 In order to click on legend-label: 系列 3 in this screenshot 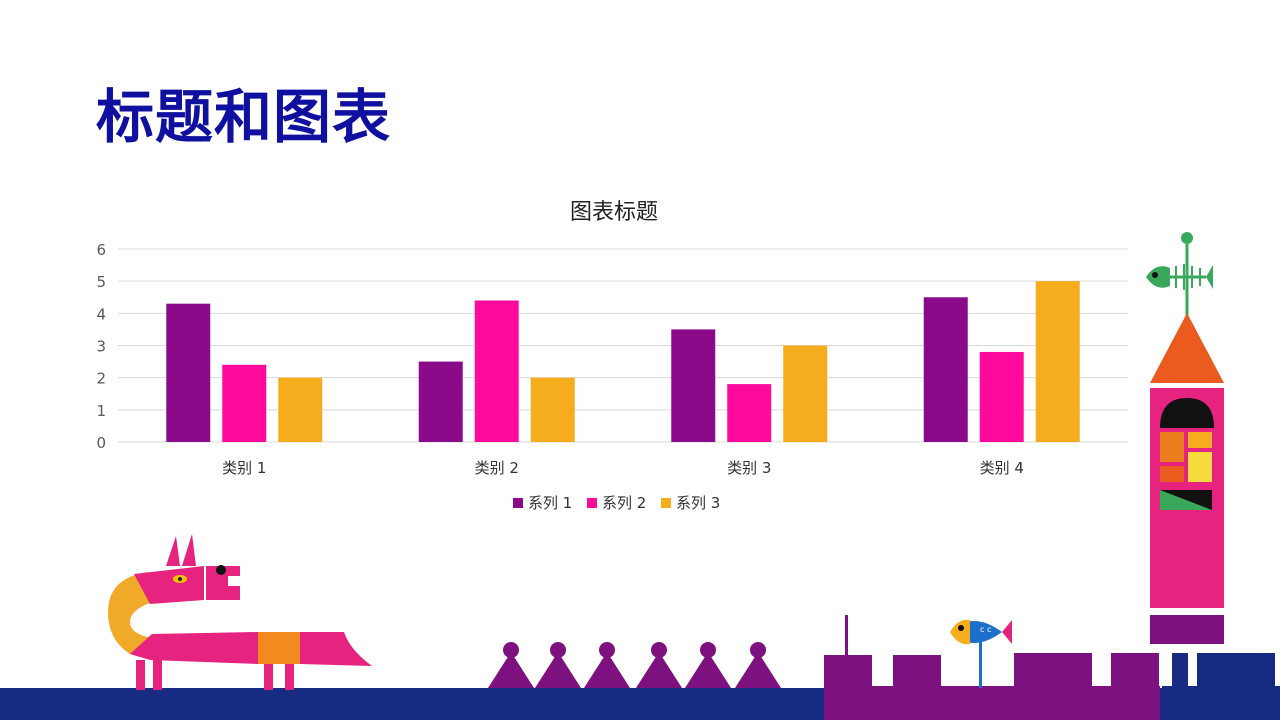, I will do `click(698, 503)`.